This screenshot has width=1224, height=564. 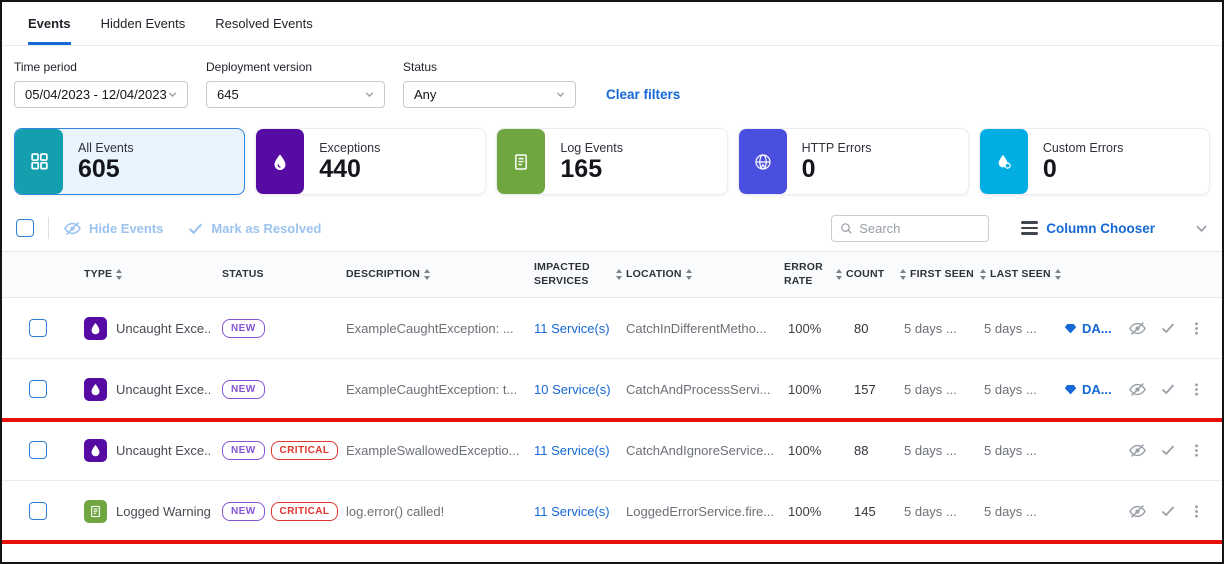 I want to click on column-chooser-button: Column Chooser, so click(x=1088, y=228).